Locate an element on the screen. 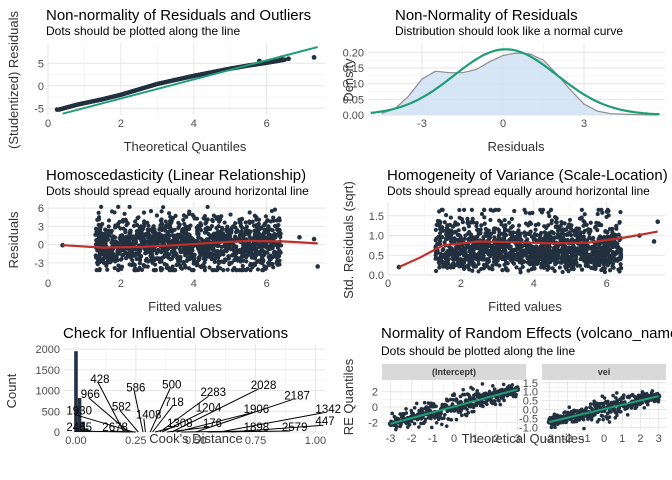  qq-ytick-label: 0 is located at coordinates (41, 87).